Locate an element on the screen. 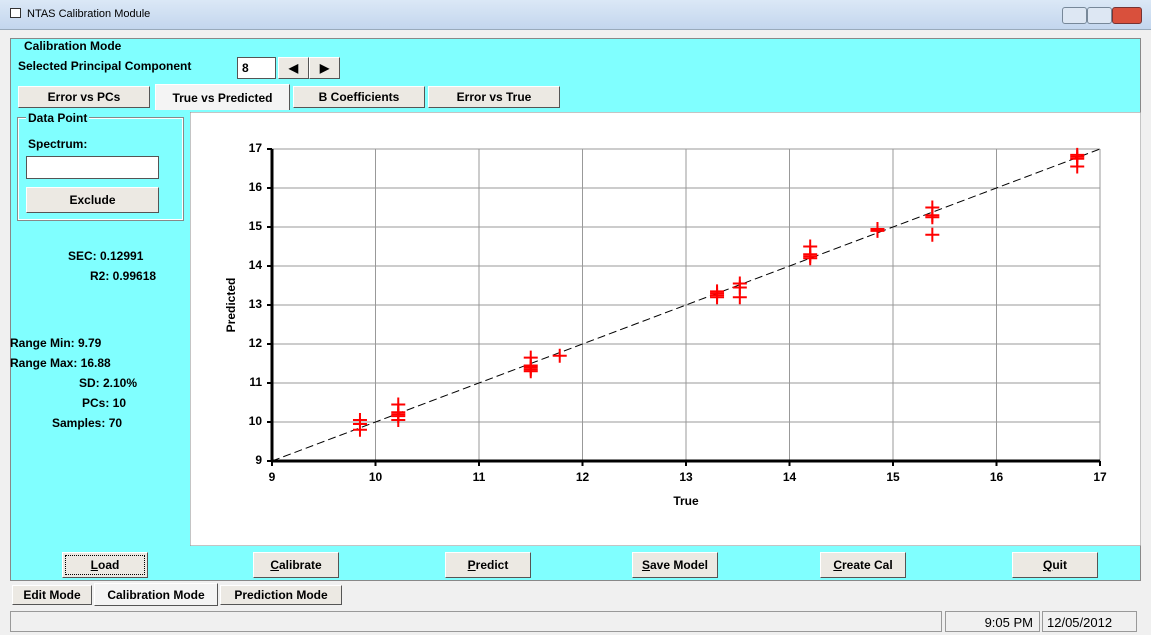  action-button: Quit is located at coordinates (1055, 565).